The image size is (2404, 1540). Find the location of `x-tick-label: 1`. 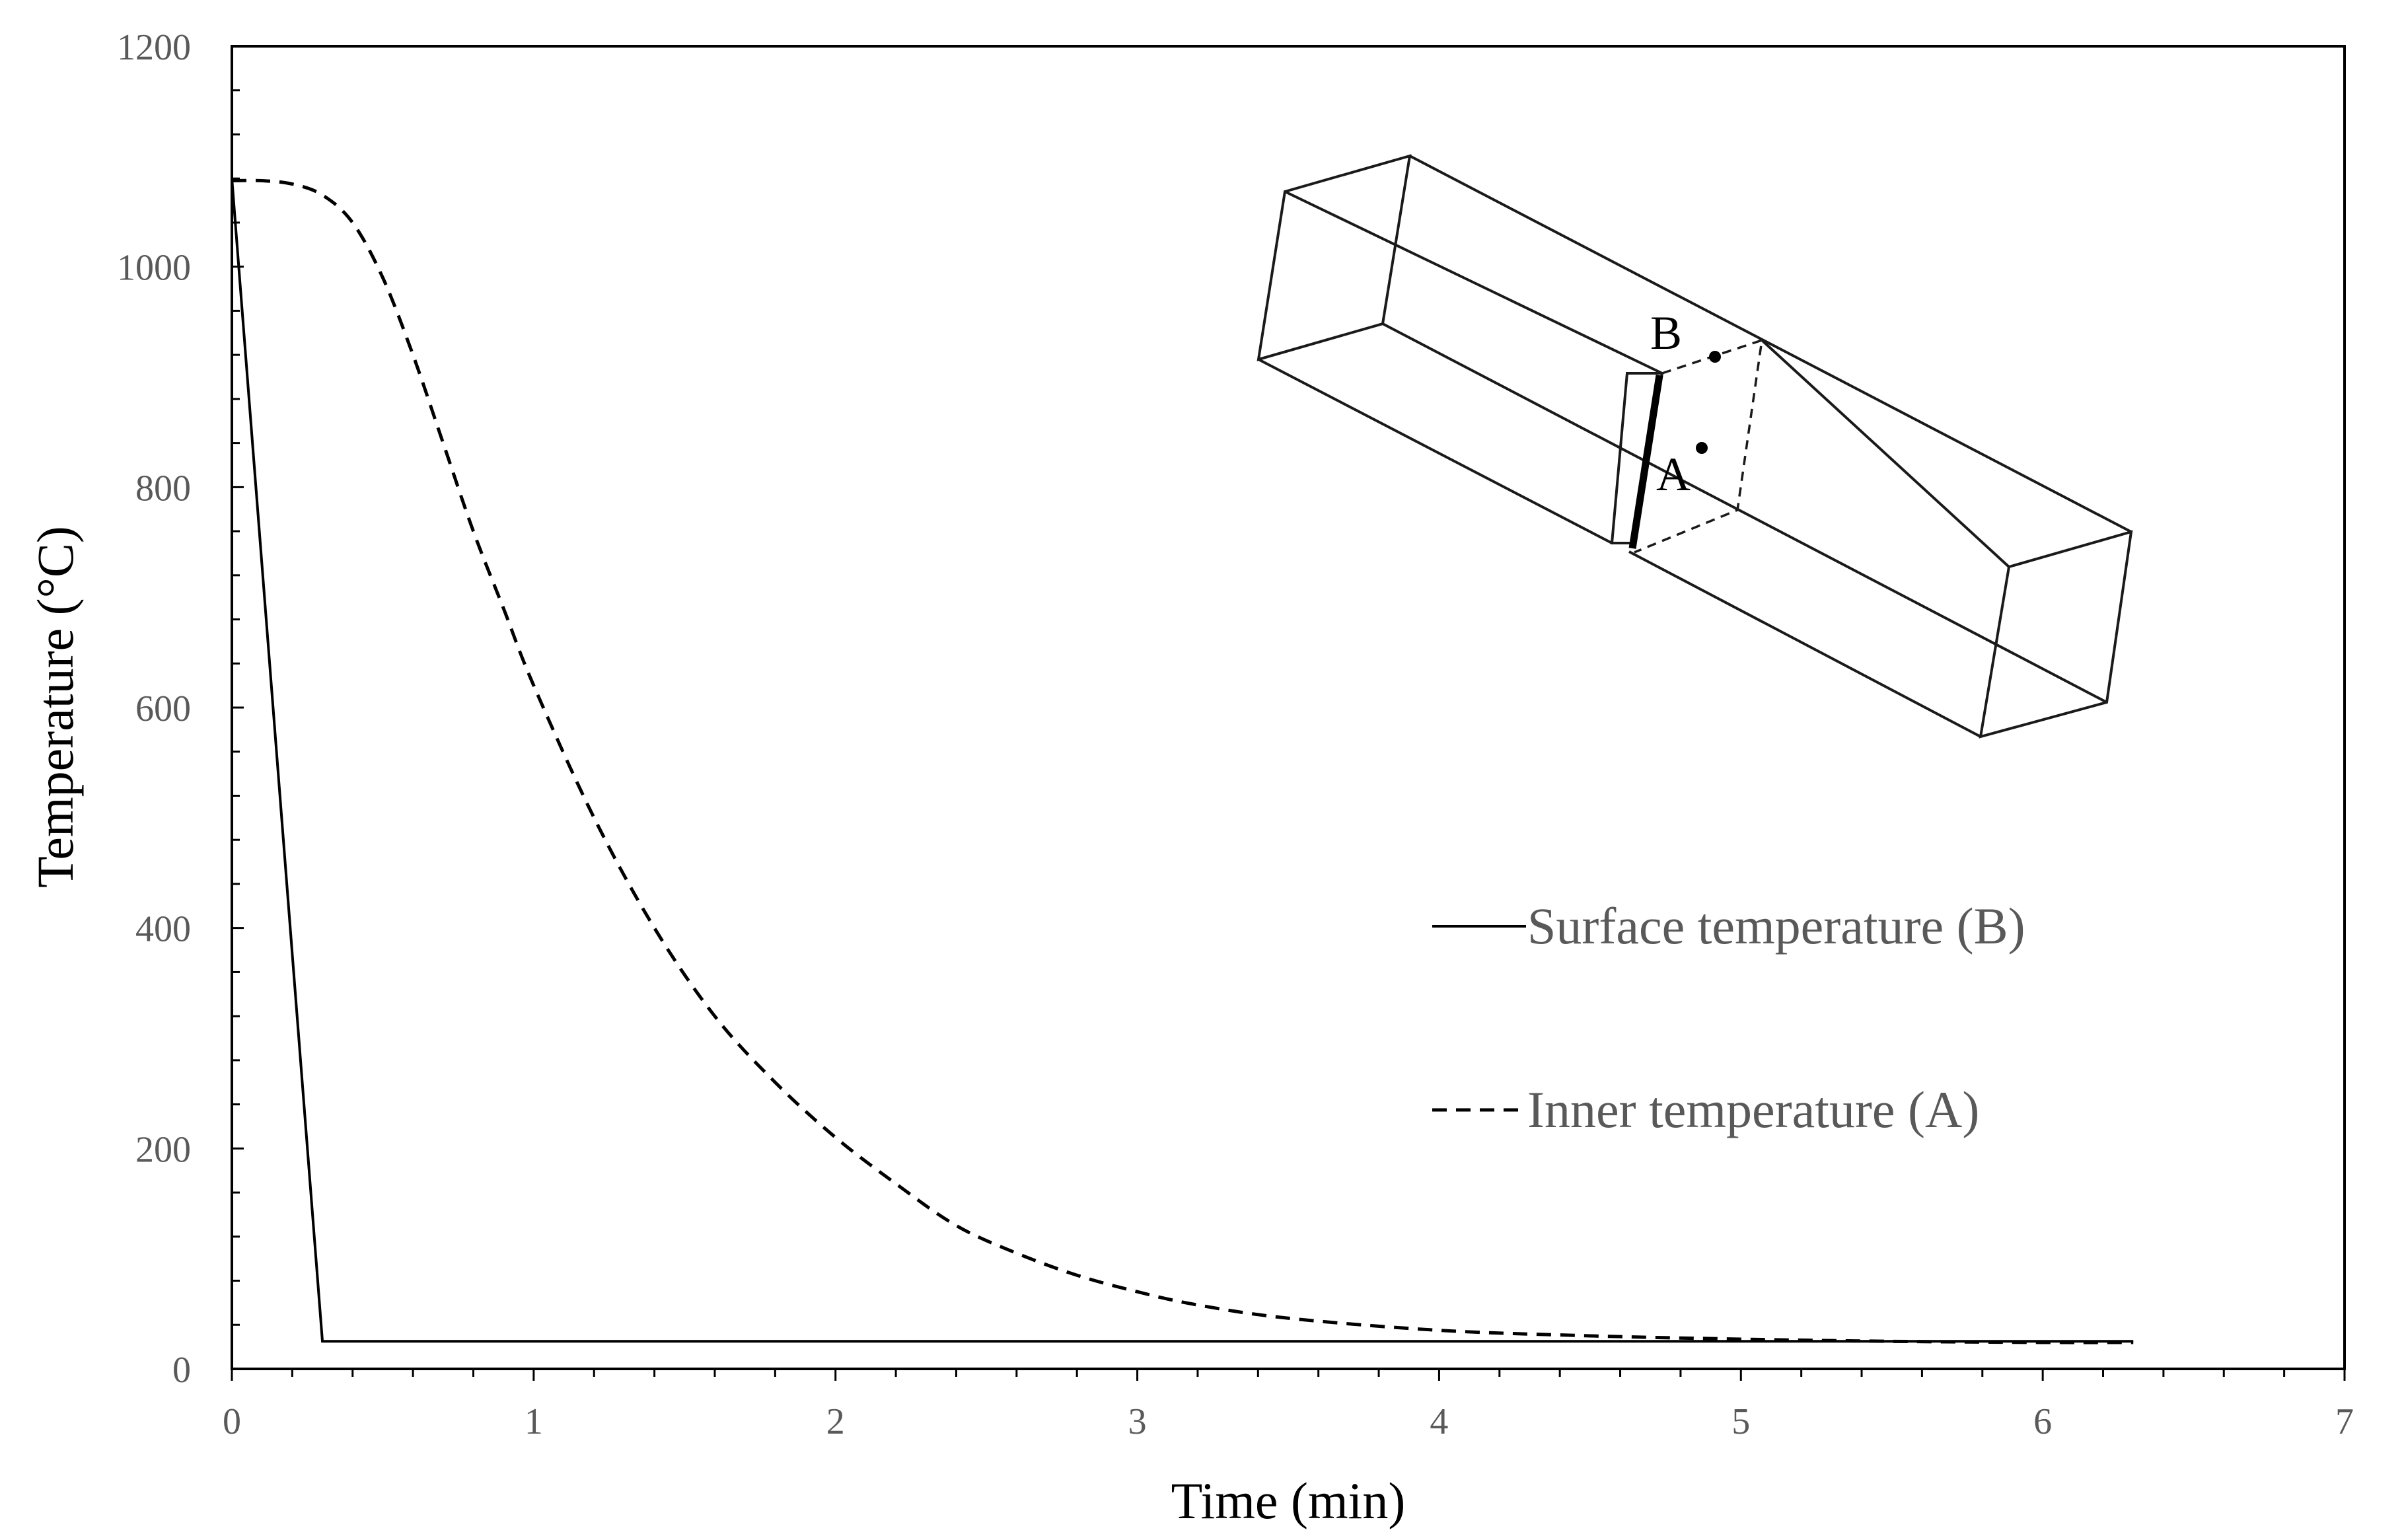

x-tick-label: 1 is located at coordinates (534, 1421).